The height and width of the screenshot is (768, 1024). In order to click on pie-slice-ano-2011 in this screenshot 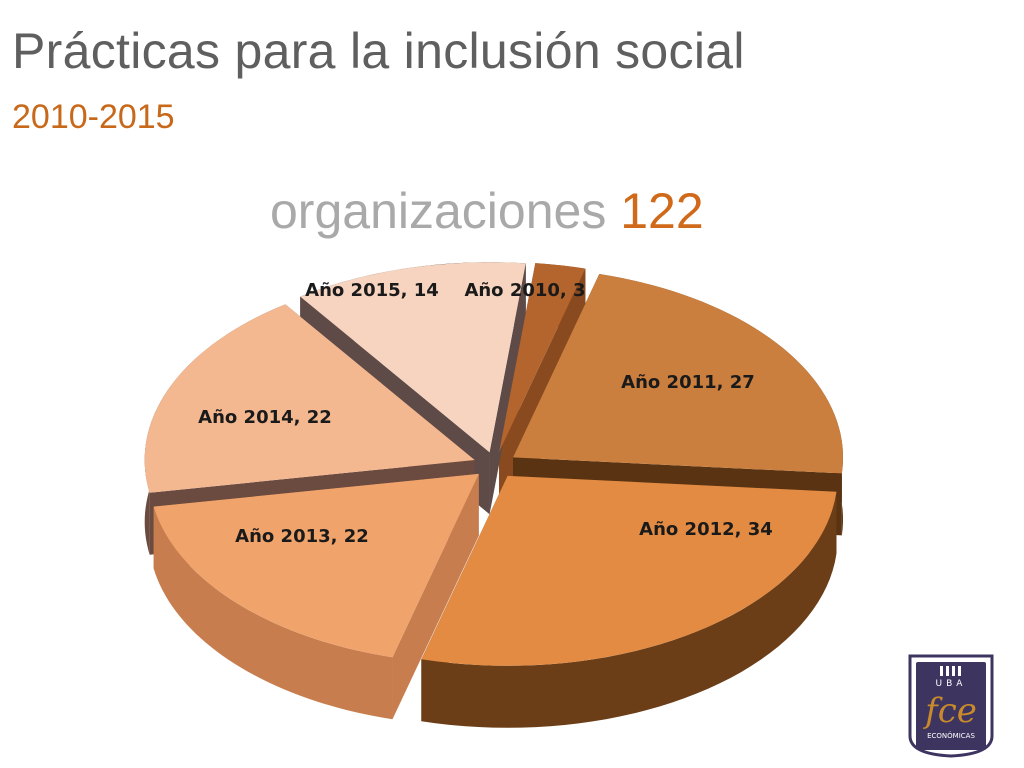, I will do `click(678, 374)`.